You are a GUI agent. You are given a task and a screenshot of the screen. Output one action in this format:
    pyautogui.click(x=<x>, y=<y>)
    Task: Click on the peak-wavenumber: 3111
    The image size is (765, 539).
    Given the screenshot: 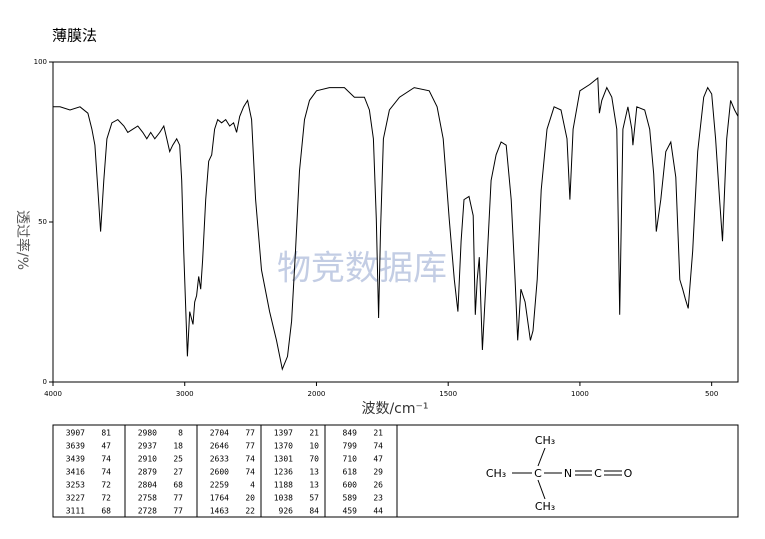 What is the action you would take?
    pyautogui.click(x=75, y=511)
    